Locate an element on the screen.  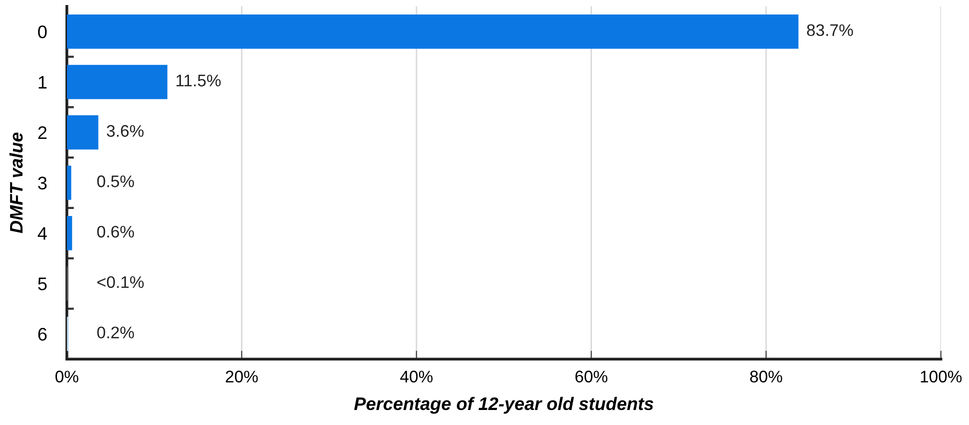
data-label: <0.1% is located at coordinates (120, 282).